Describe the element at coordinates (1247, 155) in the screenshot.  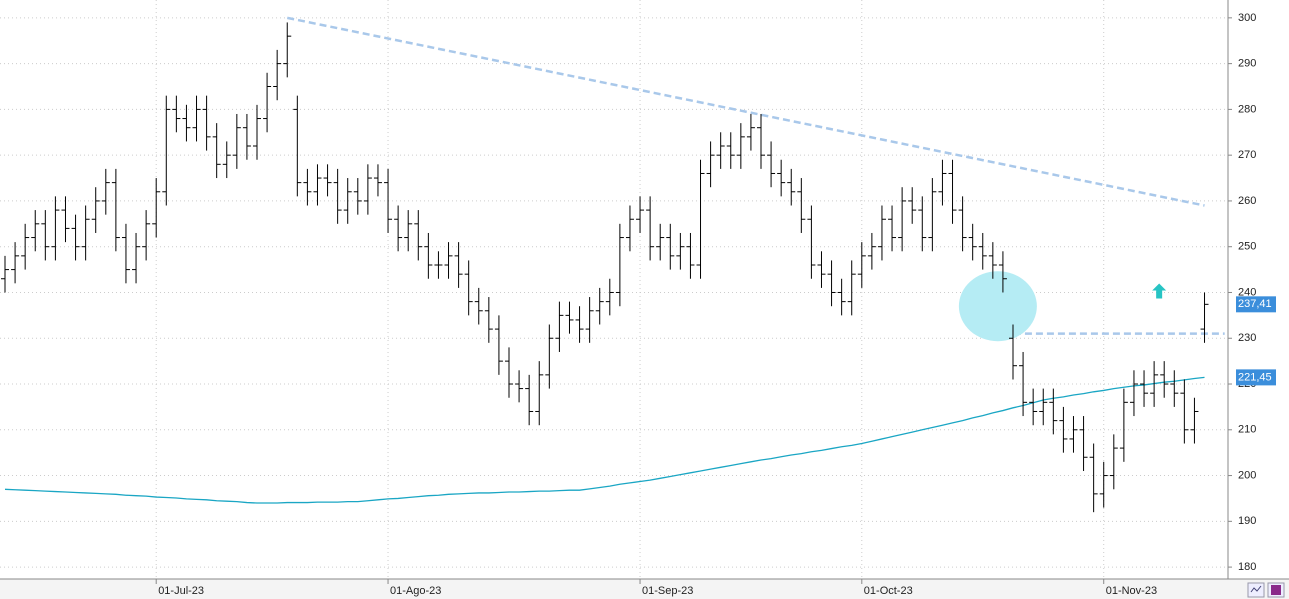
I see `y-tick-label: 270` at that location.